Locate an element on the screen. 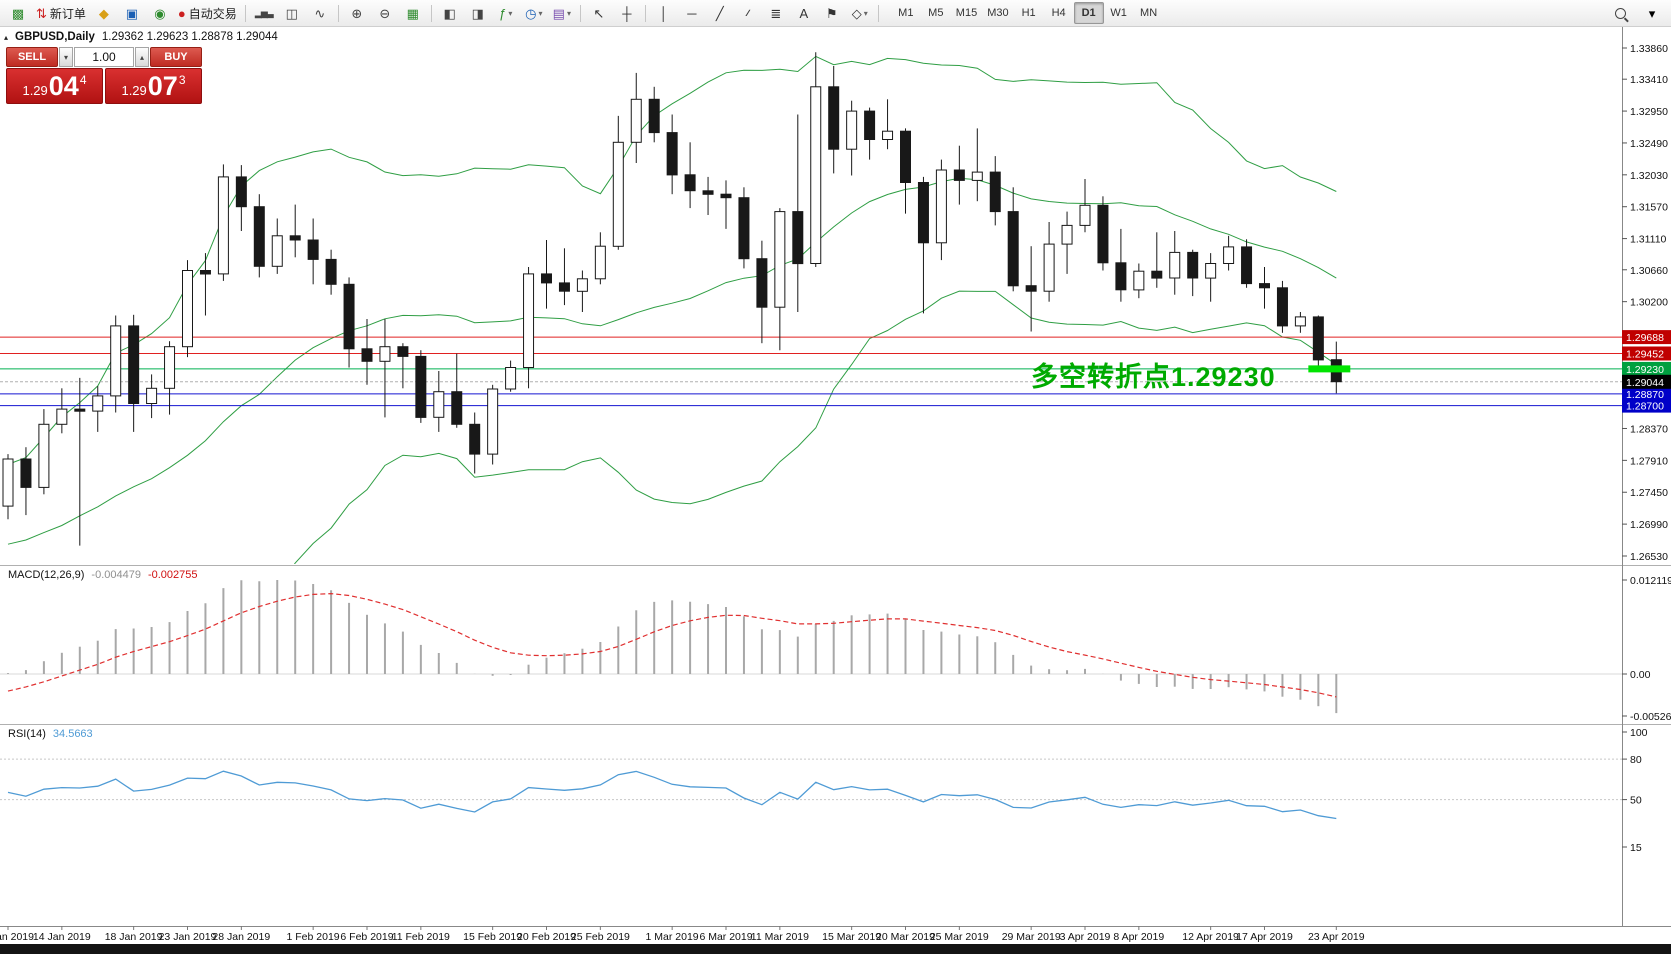  shapes-tool-dropdown-icon: ▾ is located at coordinates (865, 13).